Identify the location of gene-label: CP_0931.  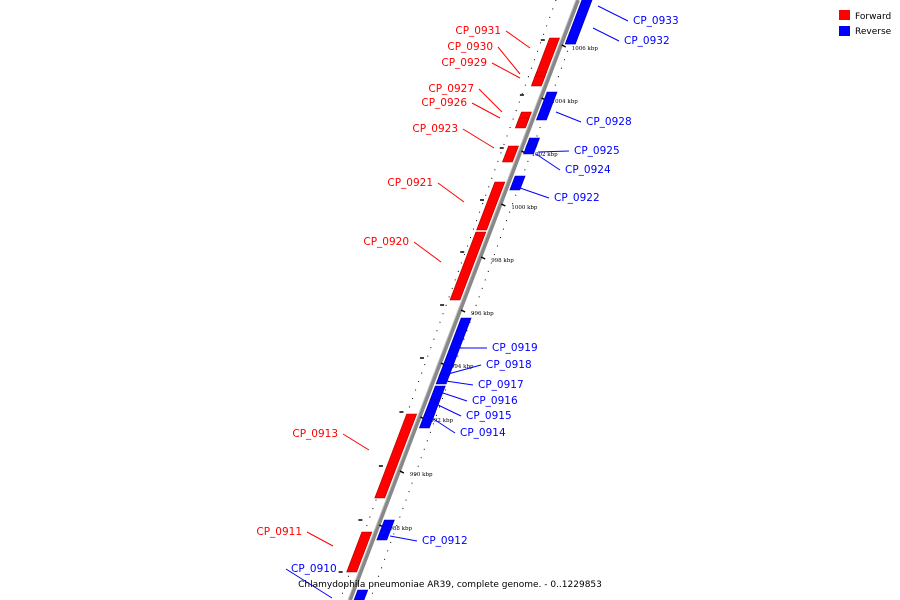
(478, 31).